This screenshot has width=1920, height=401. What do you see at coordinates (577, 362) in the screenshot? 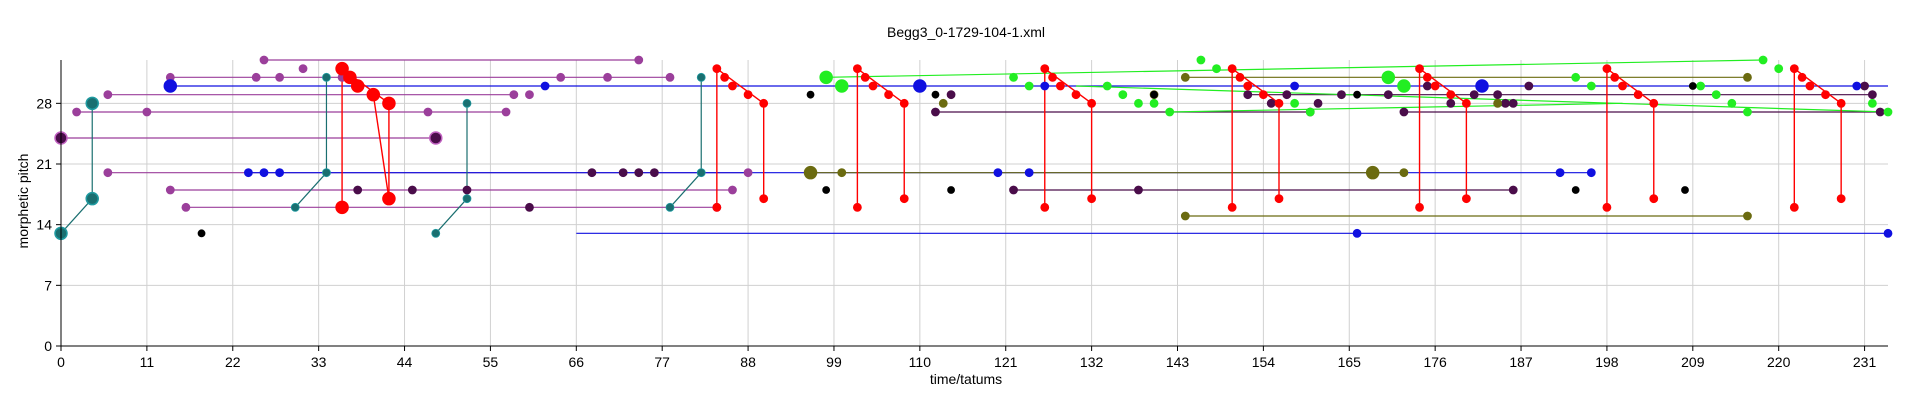
I see `x-tick-label: 66` at bounding box center [577, 362].